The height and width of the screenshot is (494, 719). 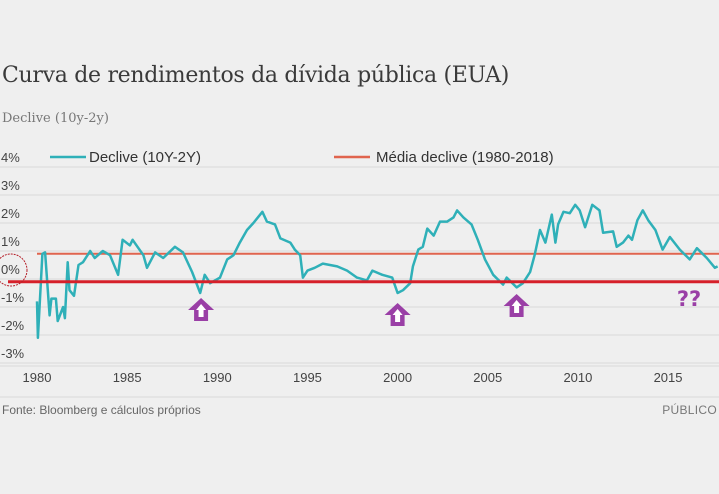 I want to click on y-axis-ticks: 4% 3% 2% 1% 0% -1% -2% -3%, so click(x=13, y=255).